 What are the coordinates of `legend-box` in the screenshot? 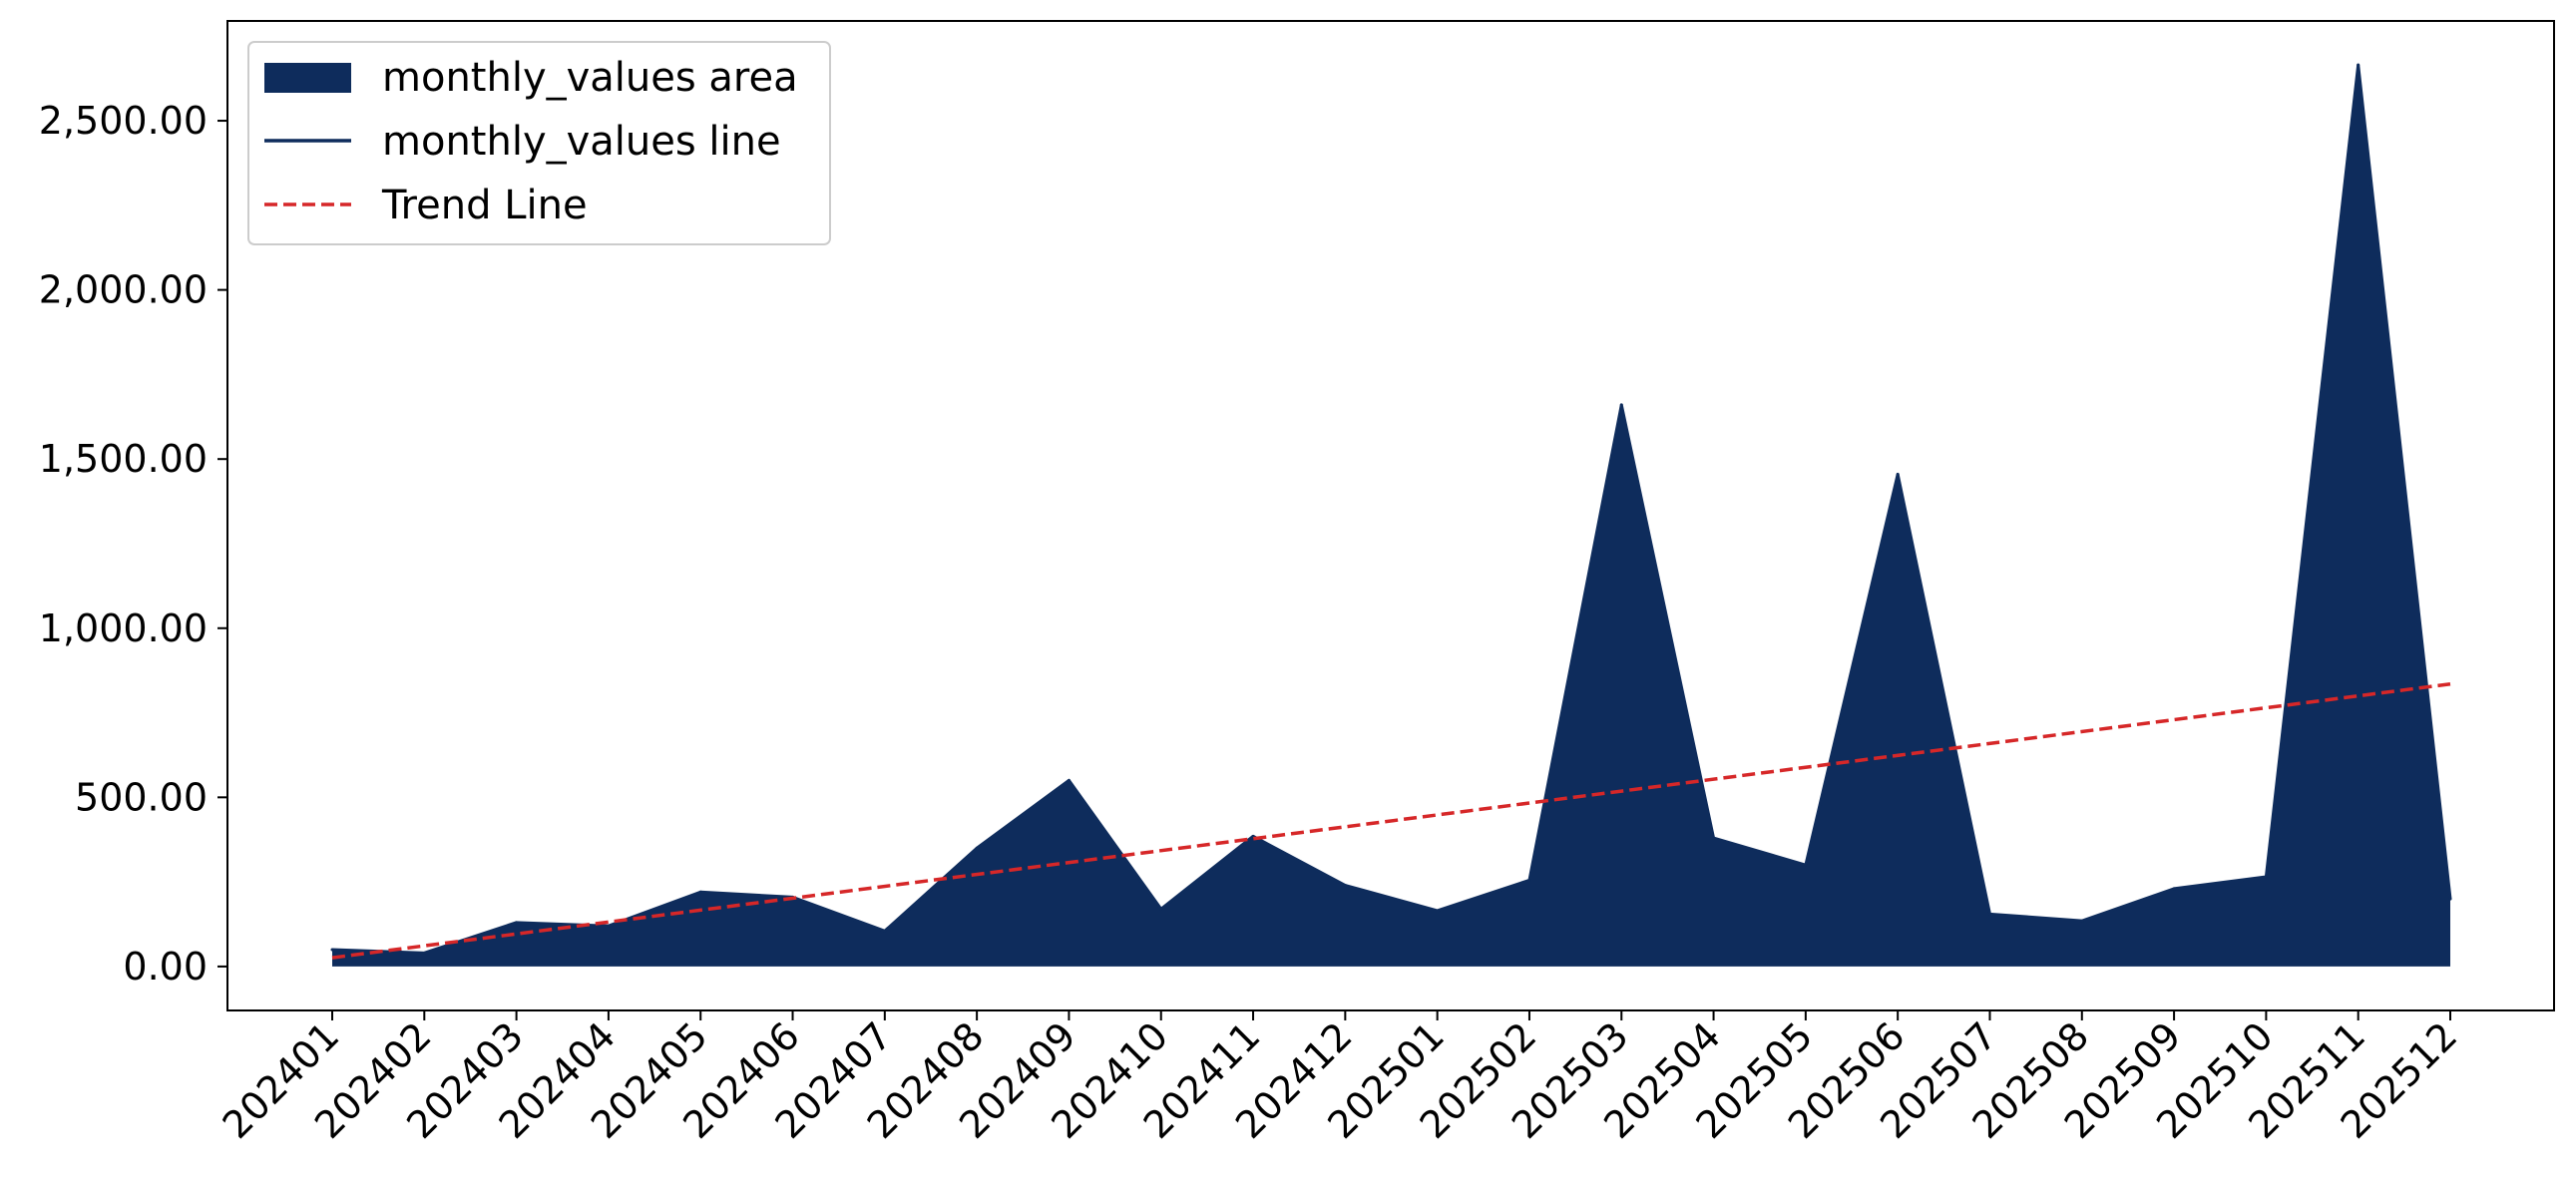 It's located at (539, 143).